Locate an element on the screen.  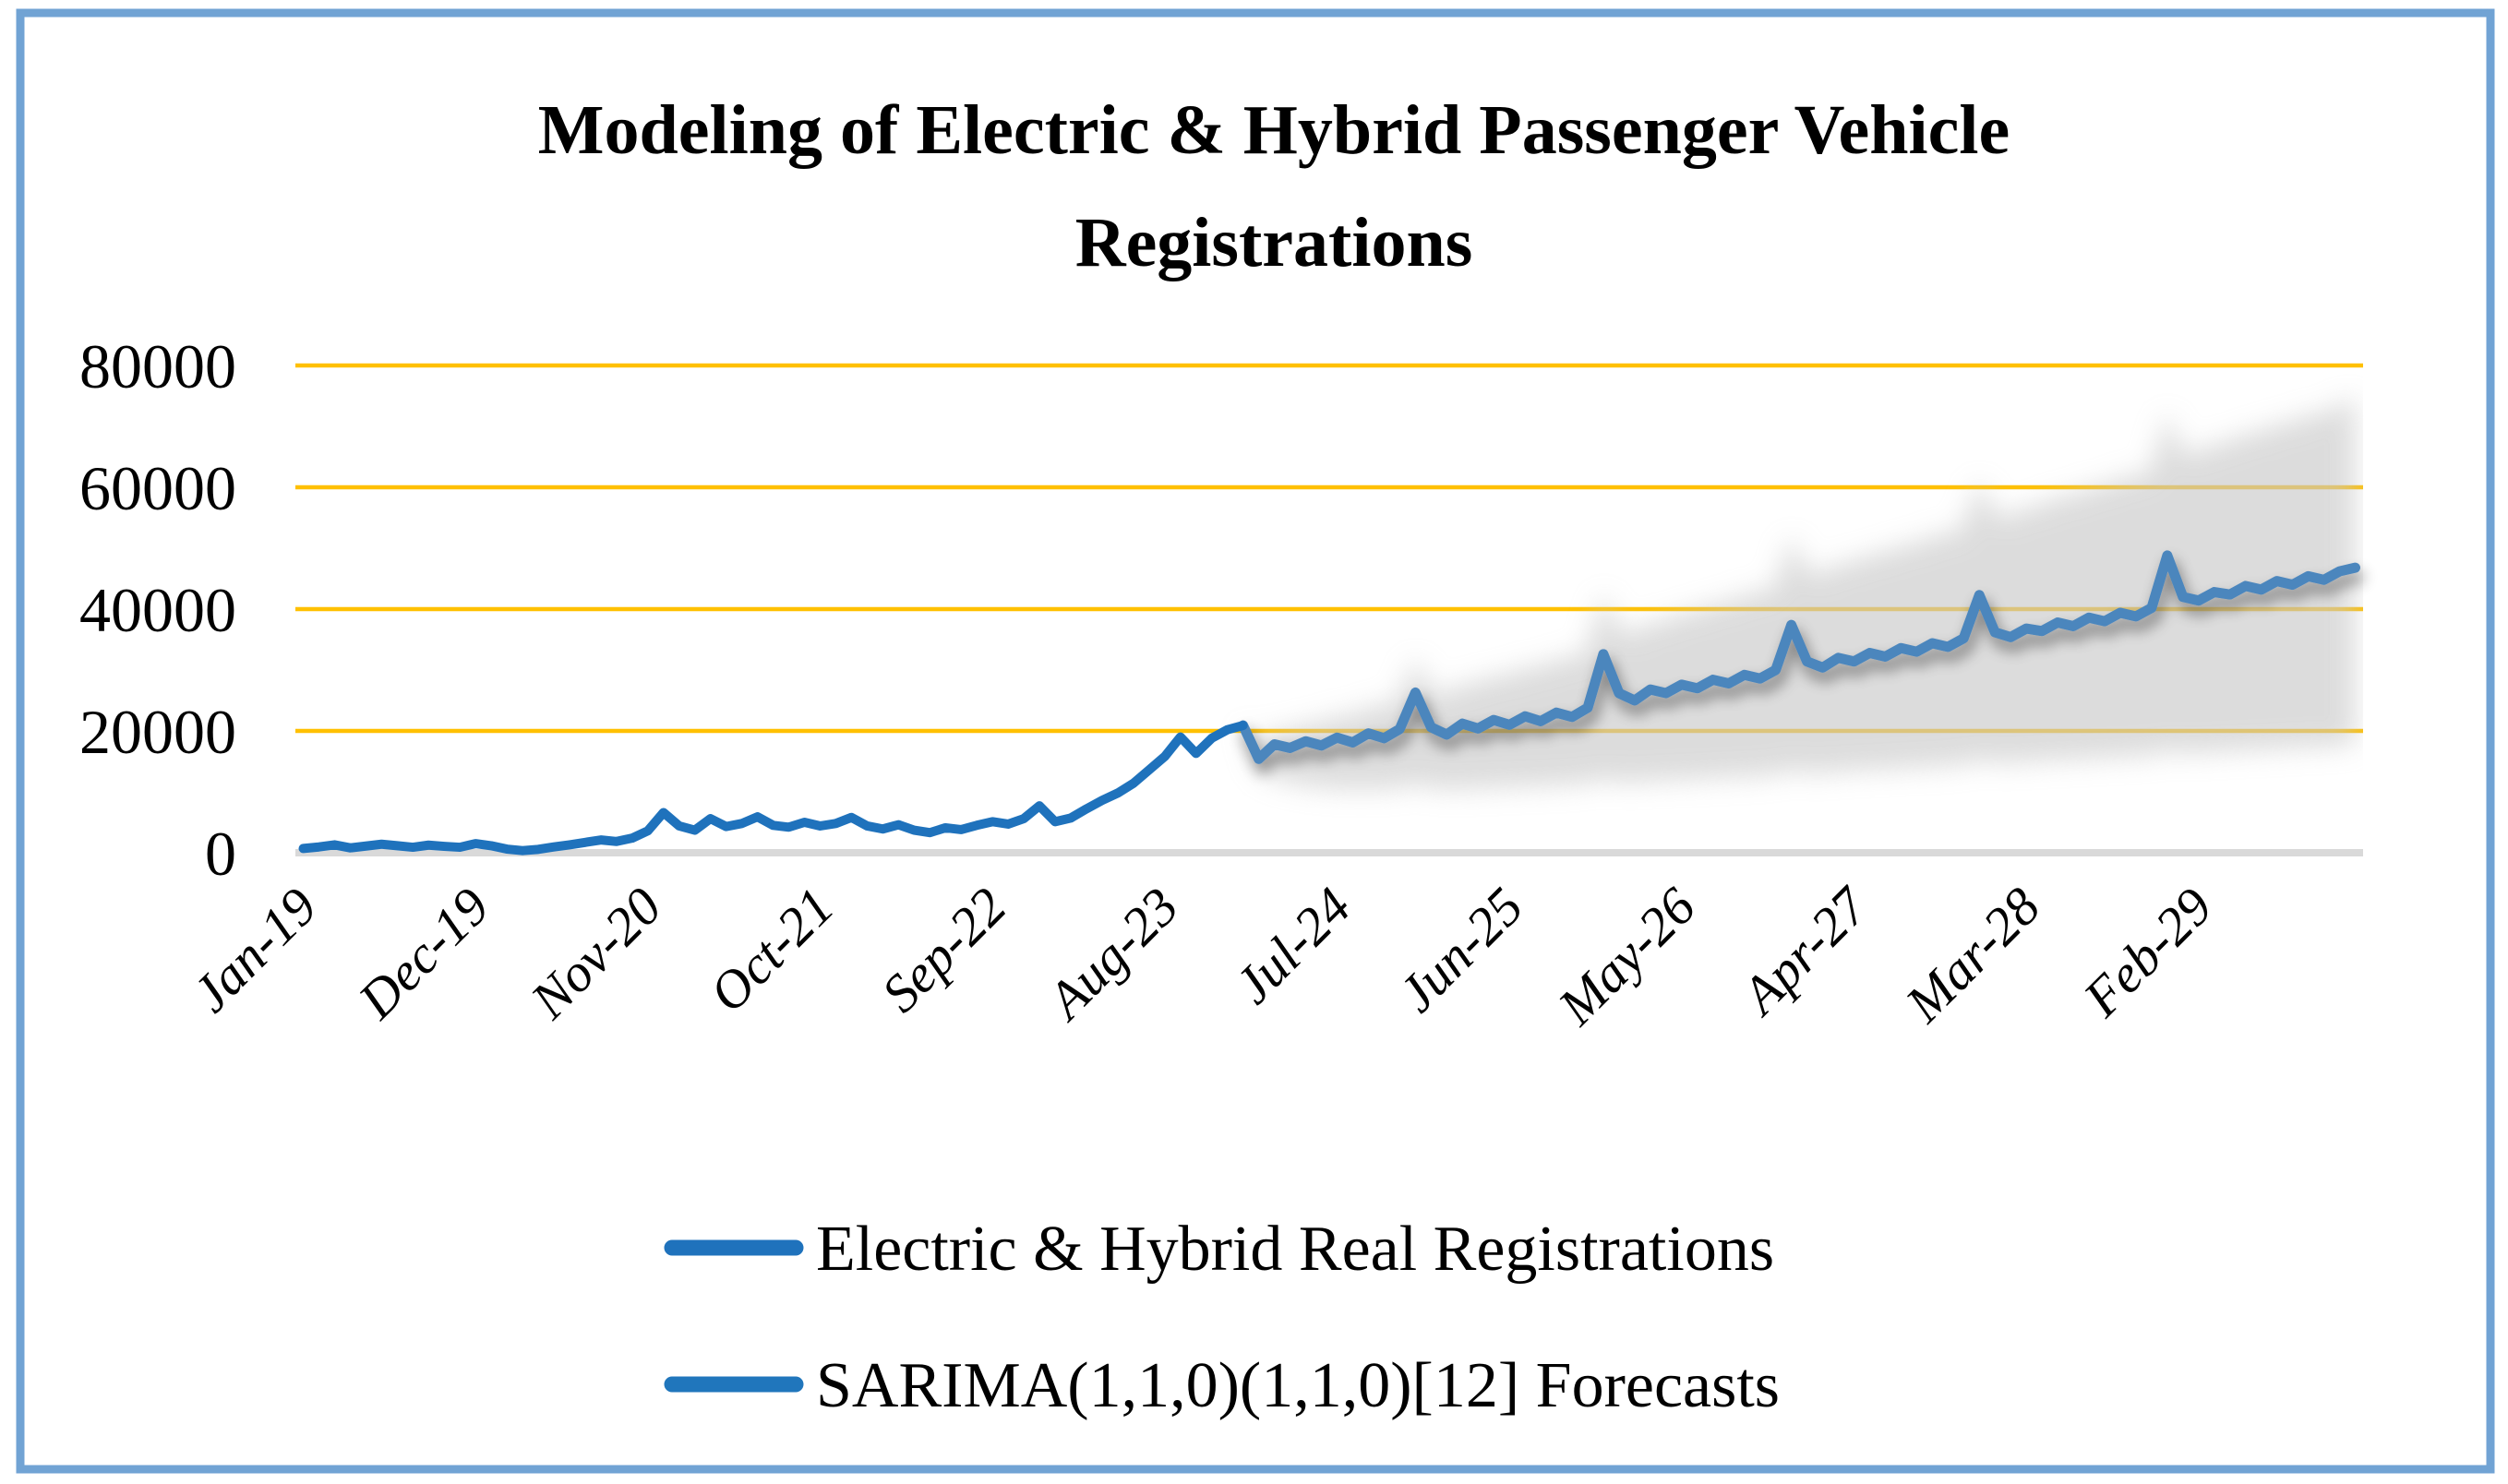
x-axis-tick-label-Dec-19: Dec-19 is located at coordinates (423, 953).